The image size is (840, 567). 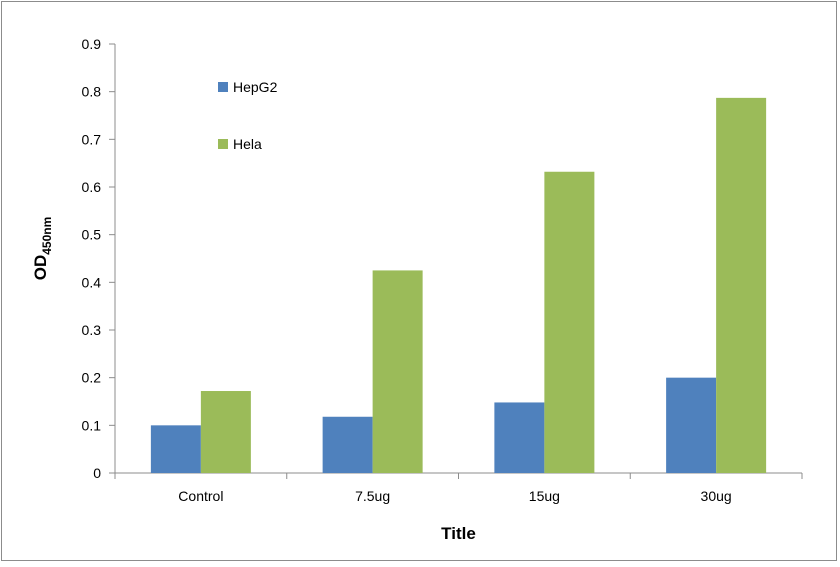 I want to click on bar-hepg2-7-5ug, so click(x=347, y=444).